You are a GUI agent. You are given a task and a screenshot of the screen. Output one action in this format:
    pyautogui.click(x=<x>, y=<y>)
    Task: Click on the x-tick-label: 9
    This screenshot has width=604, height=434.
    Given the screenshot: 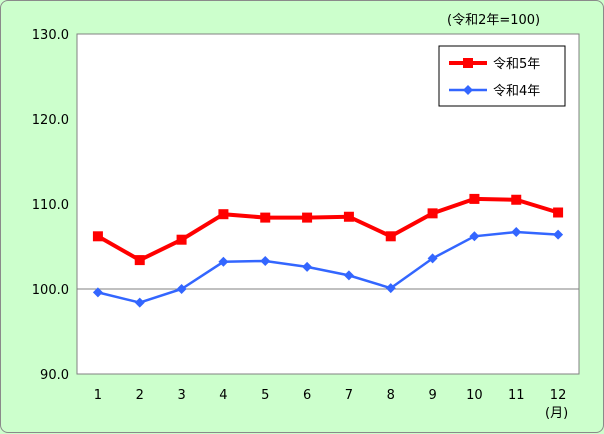 What is the action you would take?
    pyautogui.click(x=432, y=395)
    